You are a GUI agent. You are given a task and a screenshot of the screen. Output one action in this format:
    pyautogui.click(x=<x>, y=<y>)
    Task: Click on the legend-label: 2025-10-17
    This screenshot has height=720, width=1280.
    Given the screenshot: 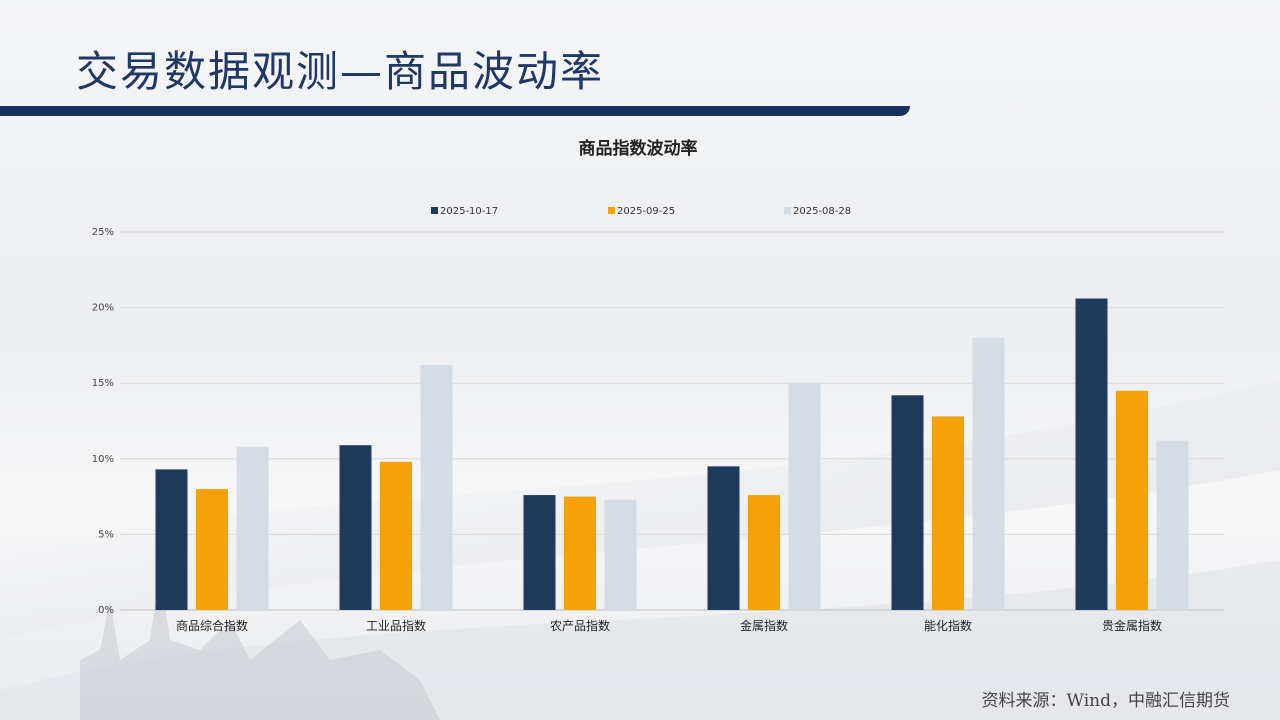 What is the action you would take?
    pyautogui.click(x=469, y=211)
    